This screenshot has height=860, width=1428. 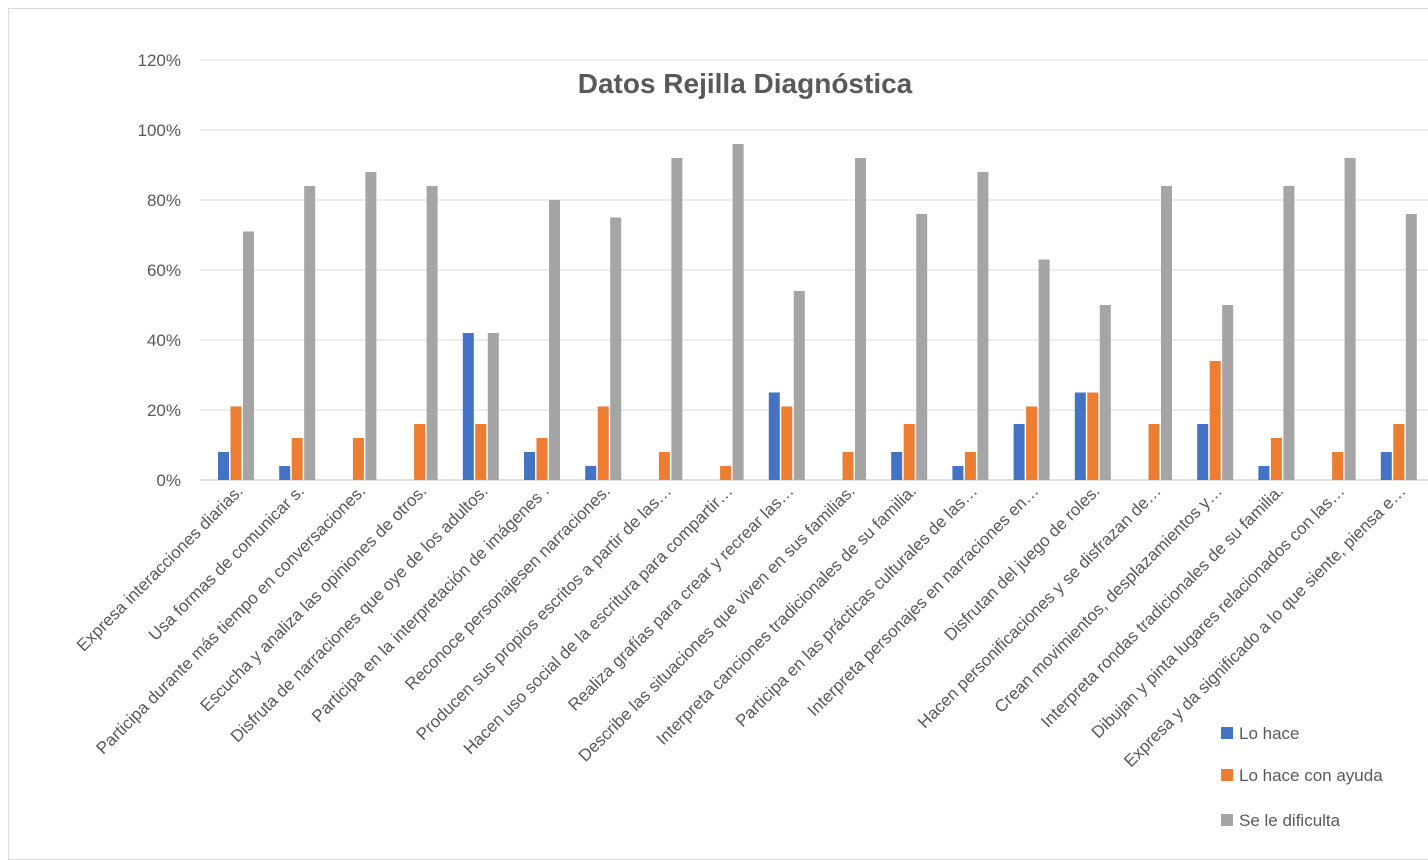 What do you see at coordinates (164, 270) in the screenshot?
I see `y-tick-label: 60%` at bounding box center [164, 270].